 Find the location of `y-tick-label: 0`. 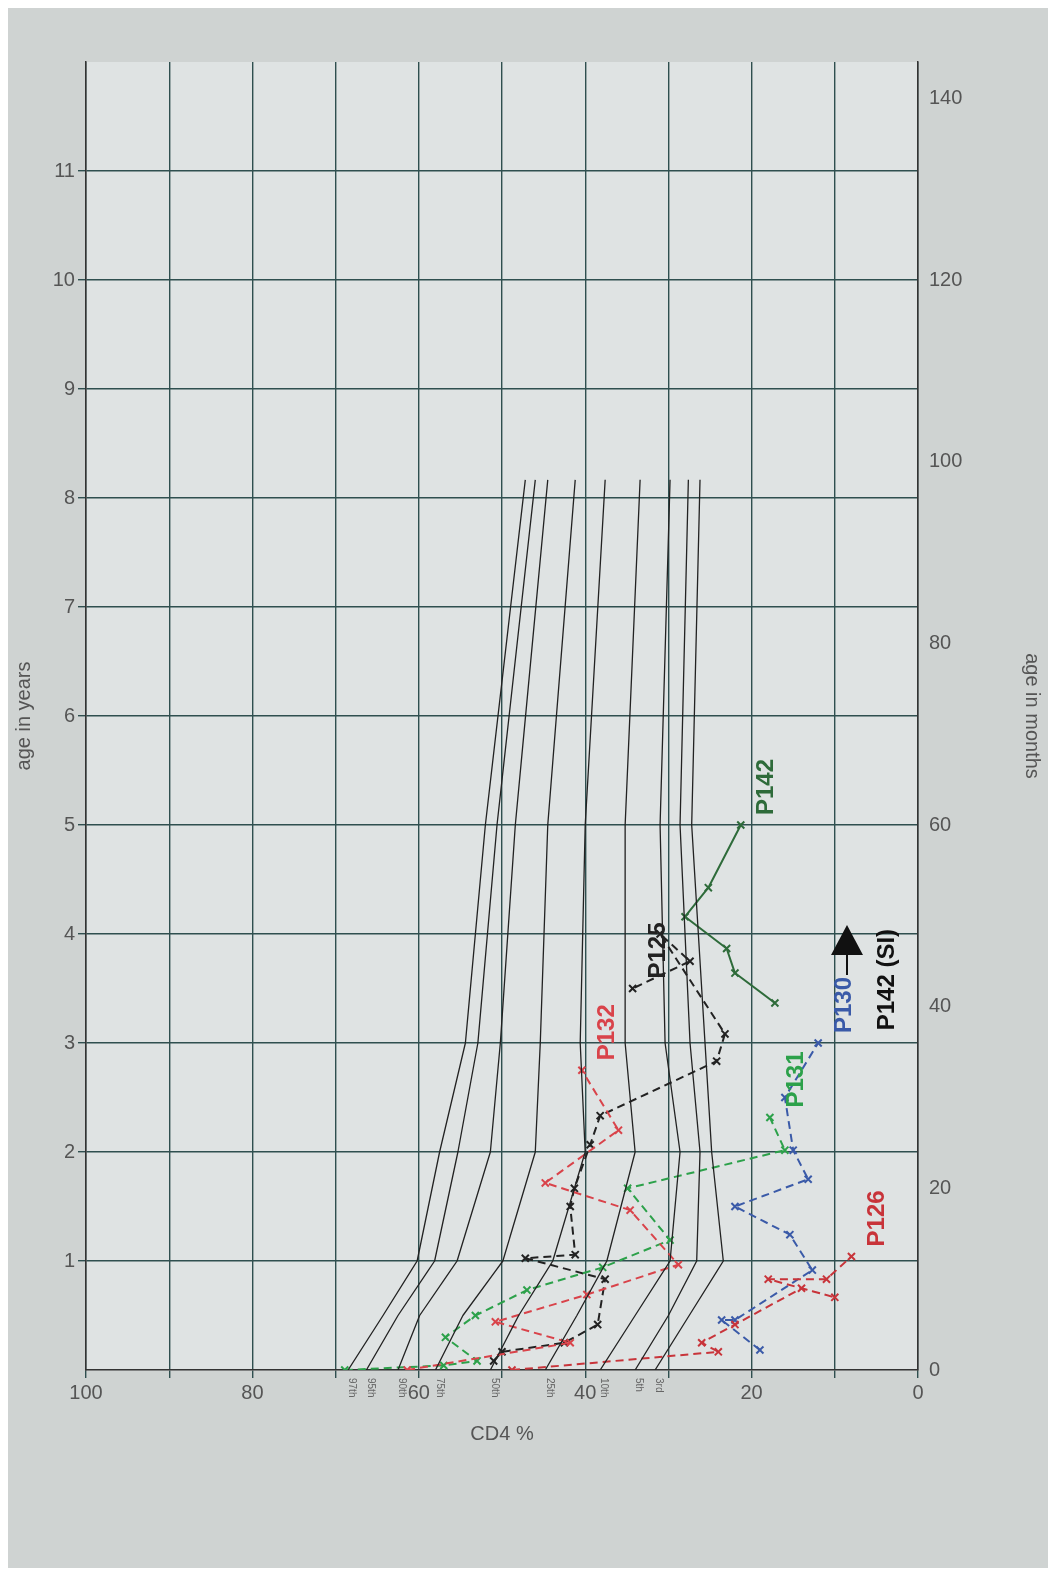

y-tick-label: 0 is located at coordinates (935, 1368).